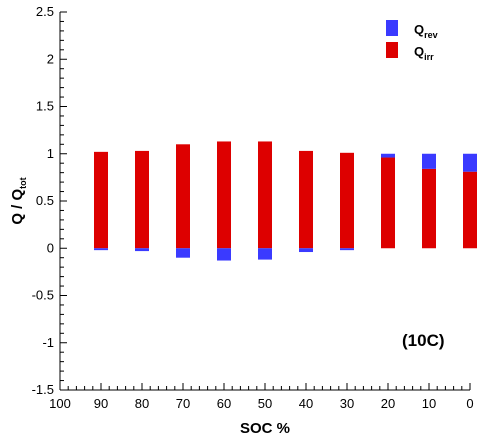 Image resolution: width=480 pixels, height=442 pixels. What do you see at coordinates (50, 153) in the screenshot?
I see `y-tick-label: 1` at bounding box center [50, 153].